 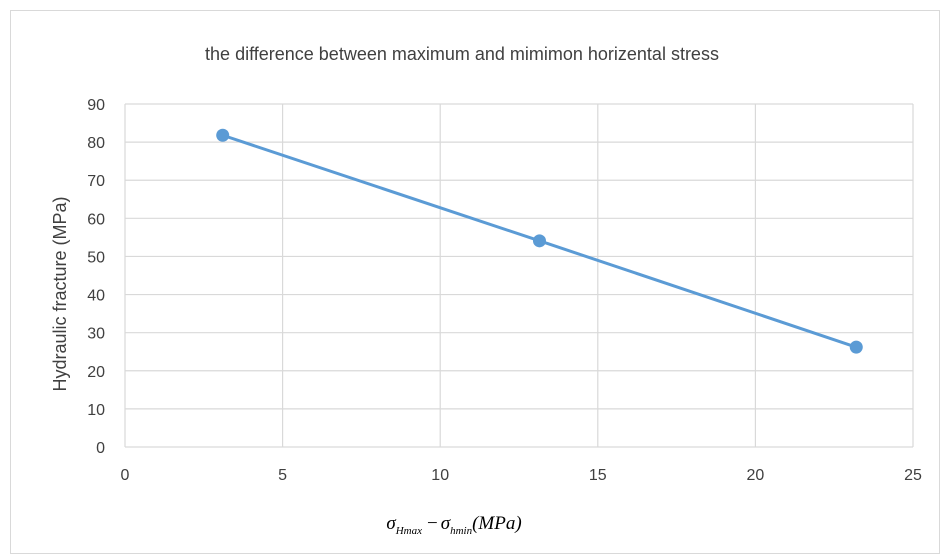 What do you see at coordinates (391, 523) in the screenshot?
I see `x-axis-sigma-1: σ` at bounding box center [391, 523].